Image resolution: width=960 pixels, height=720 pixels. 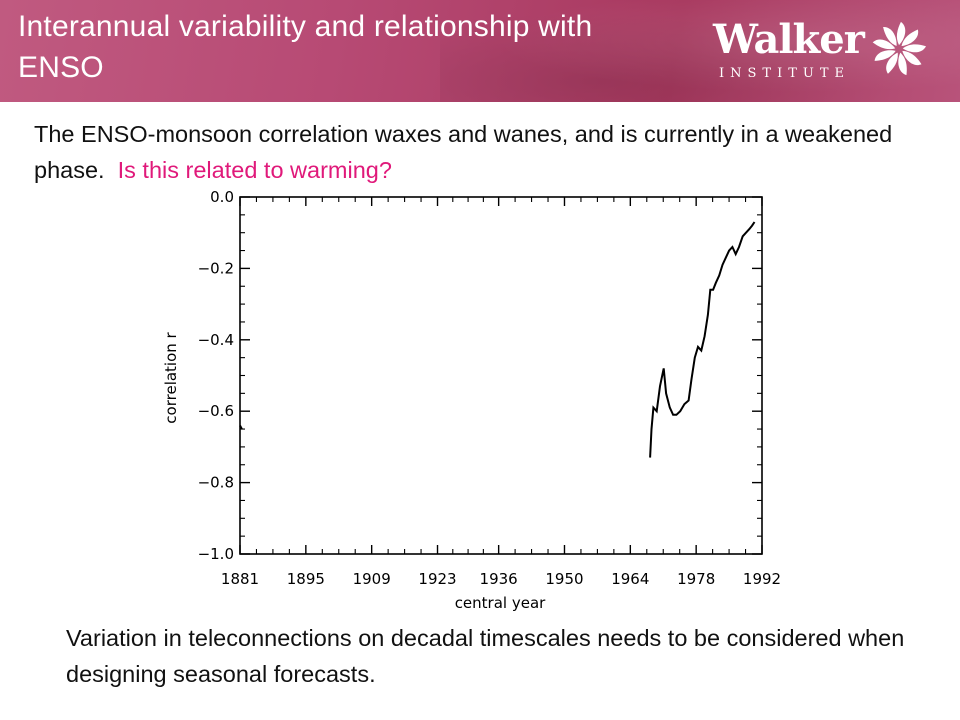 What do you see at coordinates (700, 51) in the screenshot?
I see `header-texture` at bounding box center [700, 51].